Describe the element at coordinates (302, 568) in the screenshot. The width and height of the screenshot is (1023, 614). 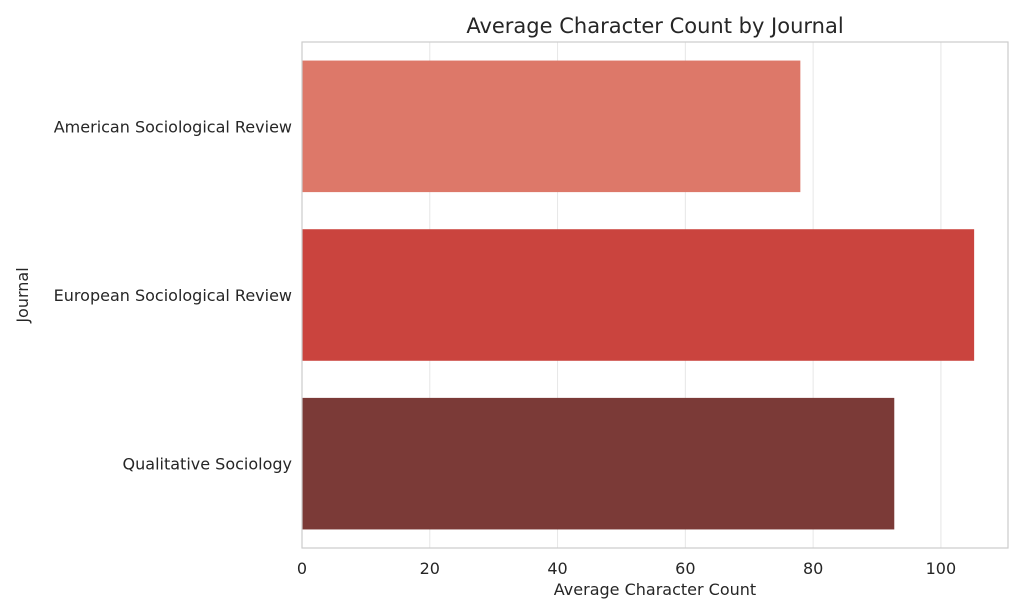
I see `x-tick-label: 0` at that location.